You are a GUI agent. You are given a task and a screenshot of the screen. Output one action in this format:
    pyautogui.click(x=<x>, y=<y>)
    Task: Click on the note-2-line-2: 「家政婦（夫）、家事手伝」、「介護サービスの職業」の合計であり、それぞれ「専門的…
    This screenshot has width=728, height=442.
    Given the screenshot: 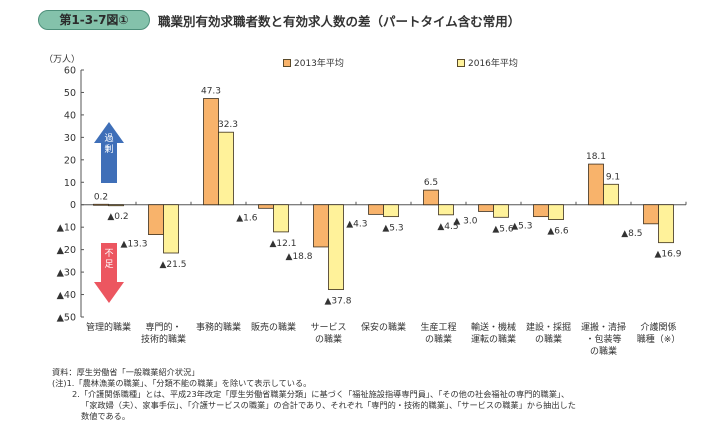 What is the action you would take?
    pyautogui.click(x=328, y=405)
    